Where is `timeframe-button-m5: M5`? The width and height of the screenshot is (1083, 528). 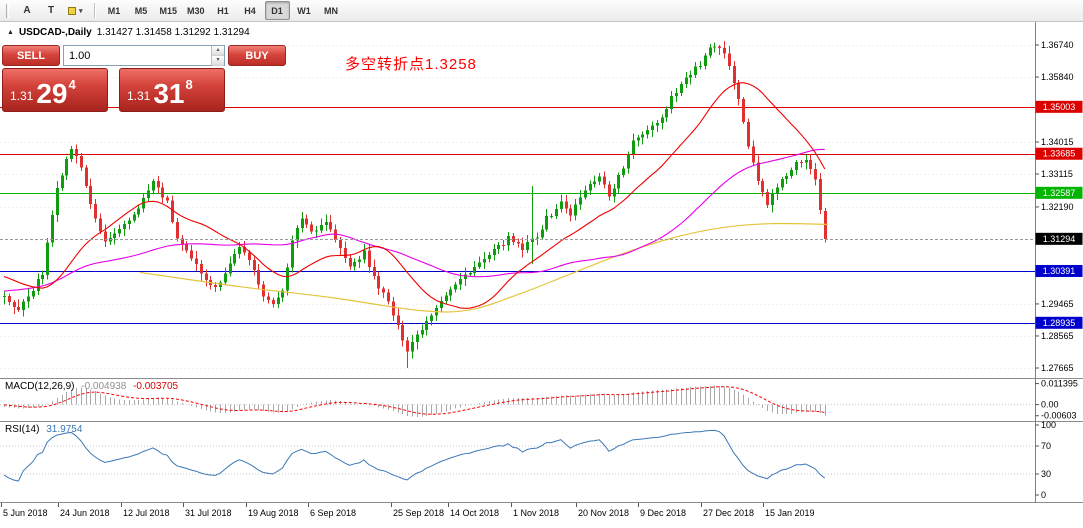
timeframe-button-m5: M5 is located at coordinates (141, 10).